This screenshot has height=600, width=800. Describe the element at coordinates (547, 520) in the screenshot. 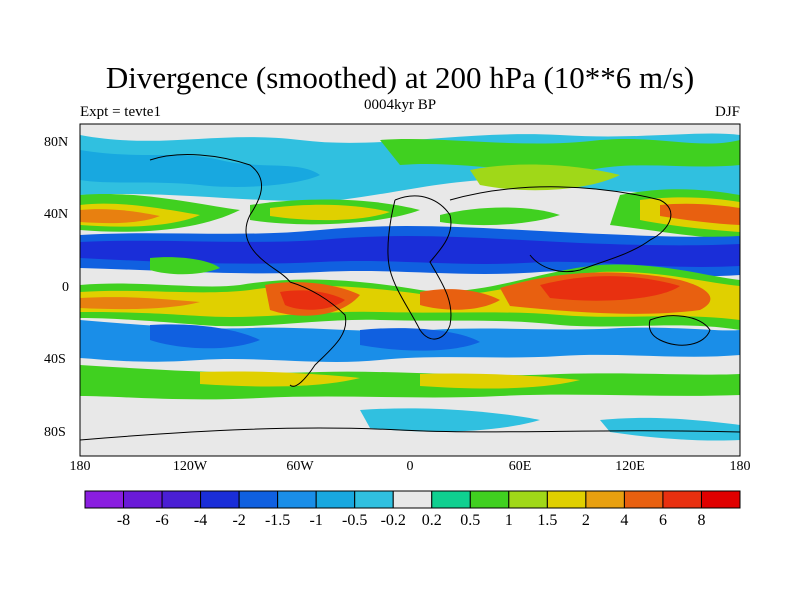

I see `colorbar-tick-label: 1.5` at that location.